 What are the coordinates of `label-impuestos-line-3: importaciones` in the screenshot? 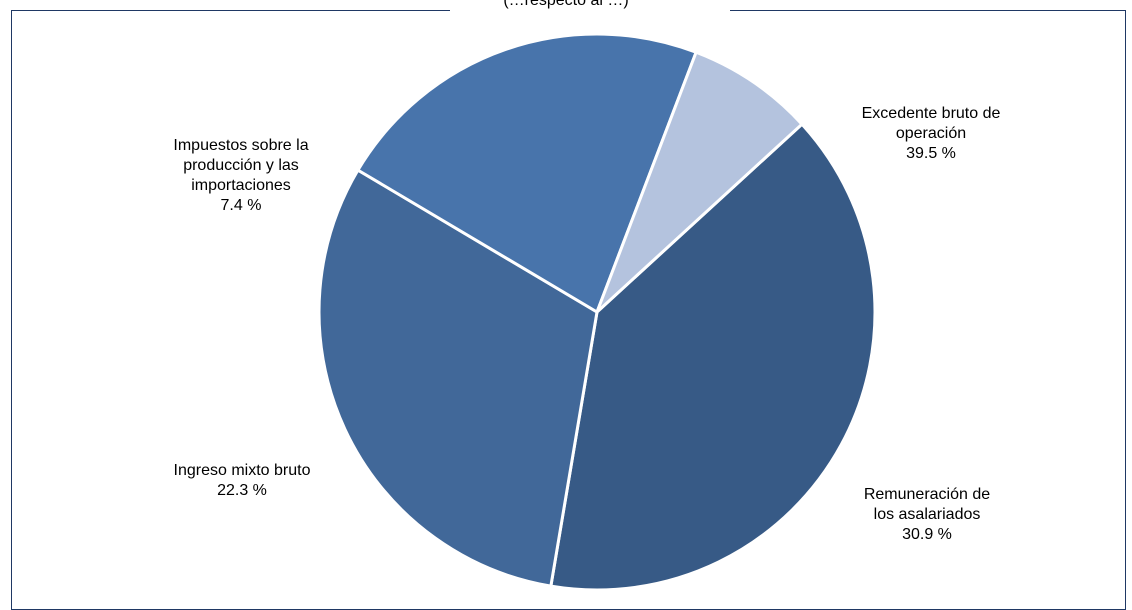 It's located at (241, 185).